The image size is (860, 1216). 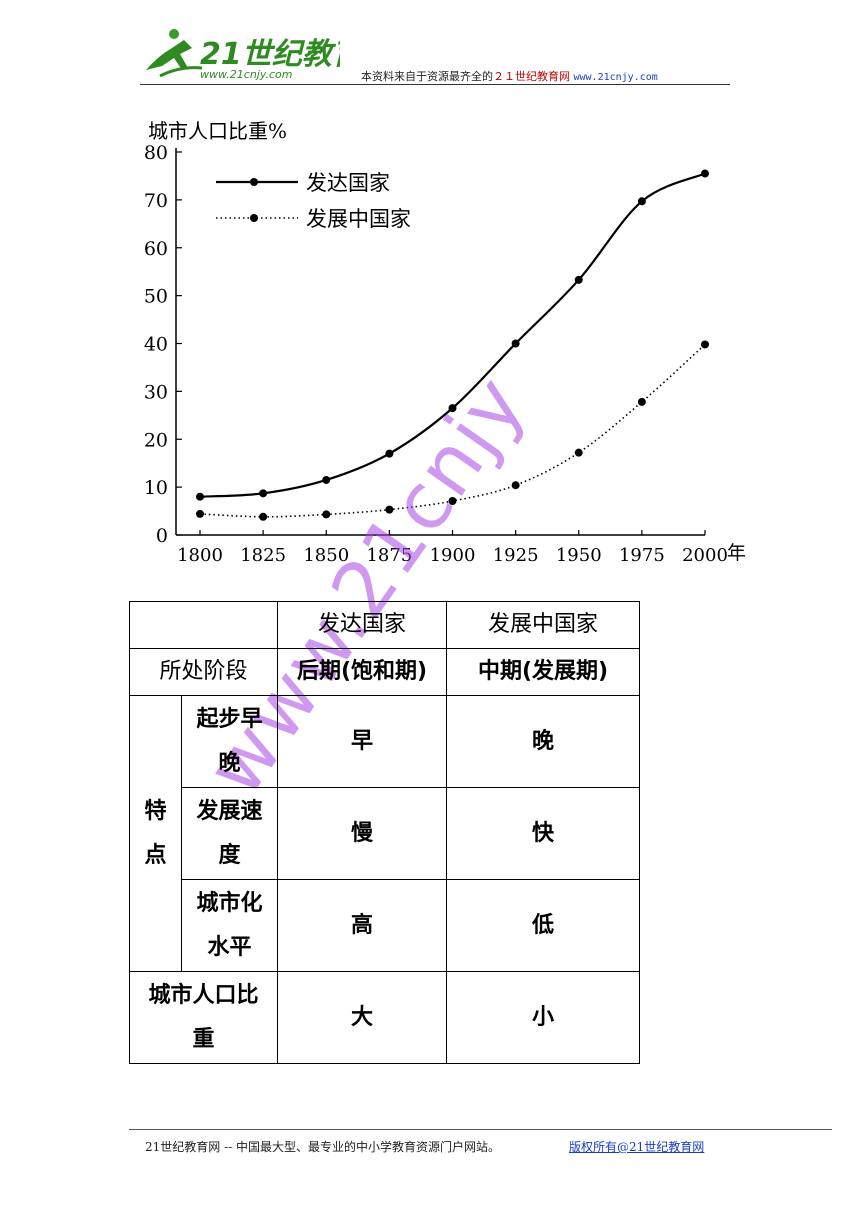 I want to click on ratio-label-cell: 城市人口比重, so click(x=203, y=1017).